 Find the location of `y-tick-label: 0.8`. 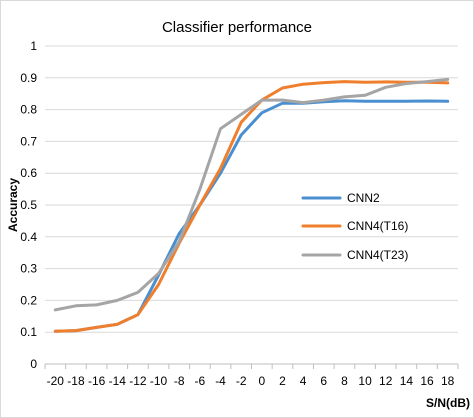

y-tick-label: 0.8 is located at coordinates (28, 110).